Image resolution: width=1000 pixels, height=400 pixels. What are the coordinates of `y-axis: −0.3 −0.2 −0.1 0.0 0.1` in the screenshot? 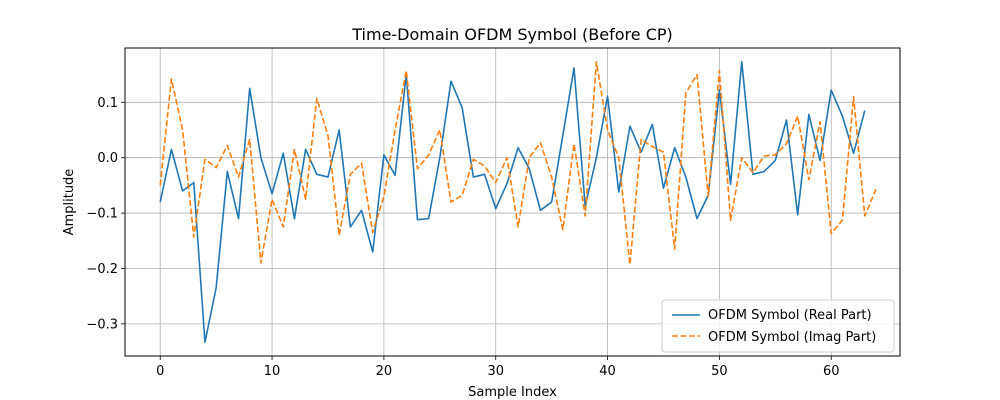 It's located at (105, 214).